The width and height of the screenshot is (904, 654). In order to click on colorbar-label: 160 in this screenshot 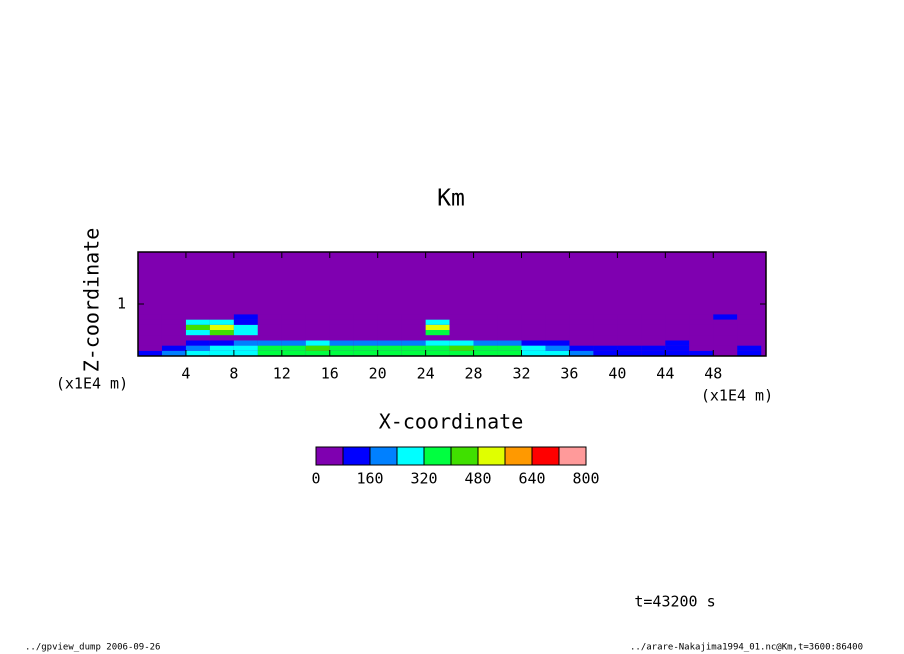, I will do `click(369, 479)`.